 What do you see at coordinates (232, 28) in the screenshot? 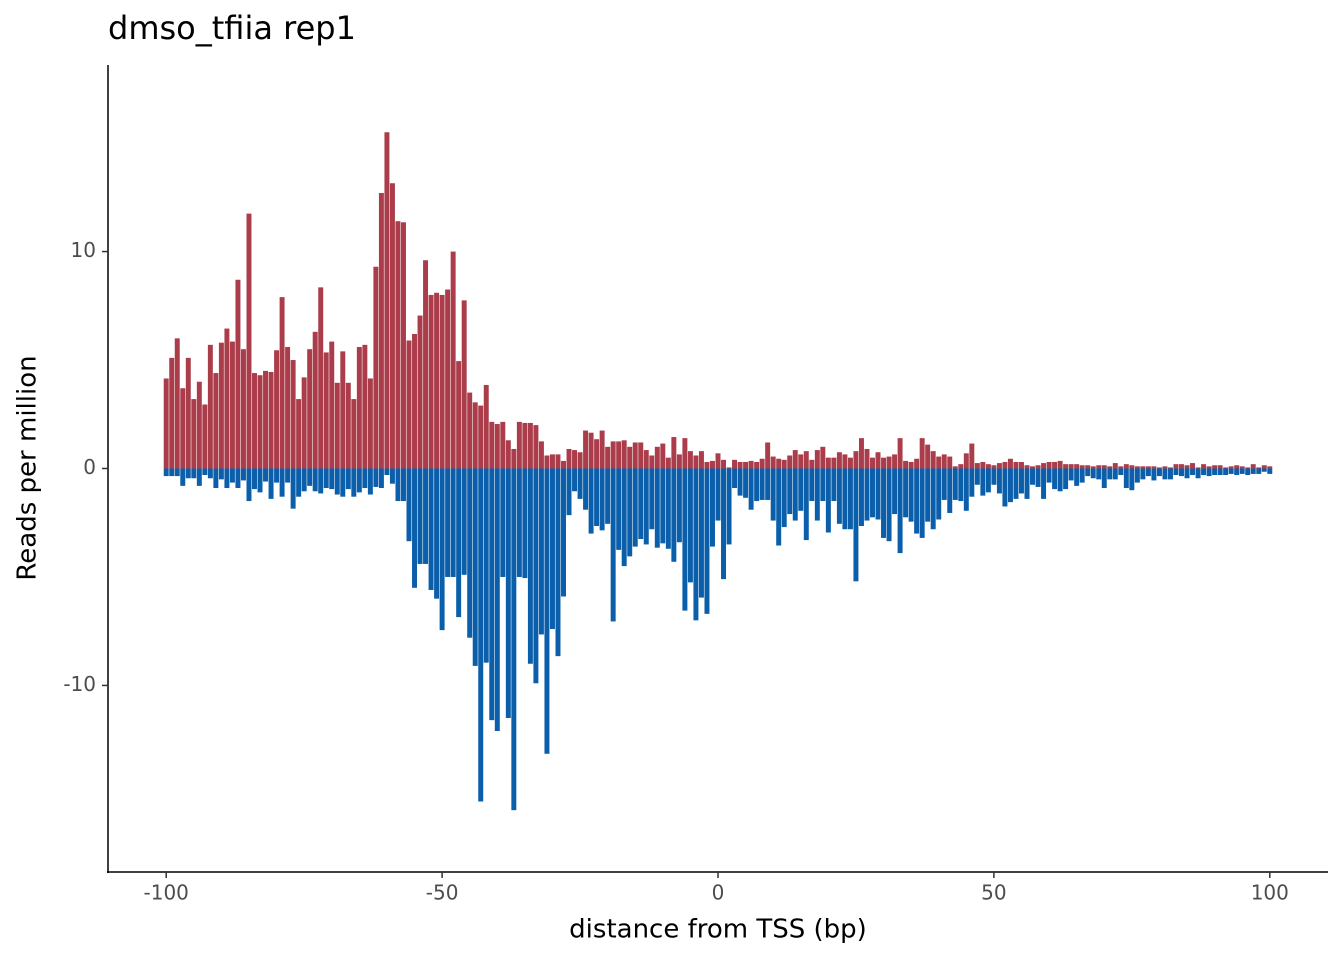
I see `chart-title: dmso_tfiia rep1` at bounding box center [232, 28].